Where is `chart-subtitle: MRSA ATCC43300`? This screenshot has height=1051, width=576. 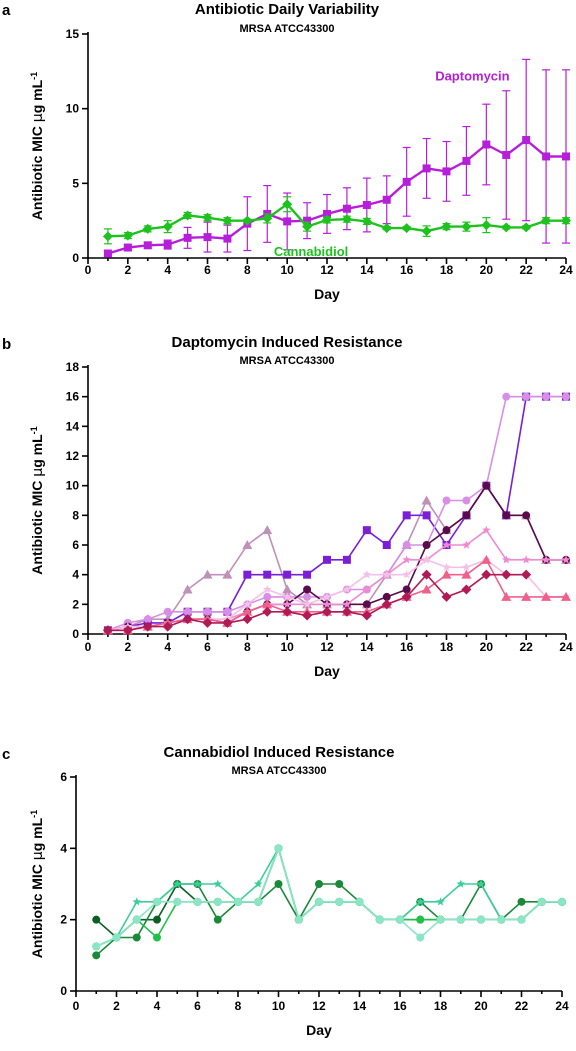
chart-subtitle: MRSA ATCC43300 is located at coordinates (287, 29).